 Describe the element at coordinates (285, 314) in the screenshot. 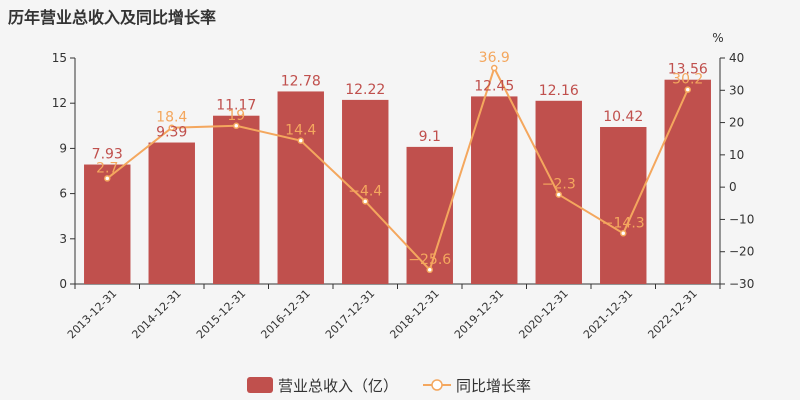

I see `x-tick-label: 2016-12-31` at that location.